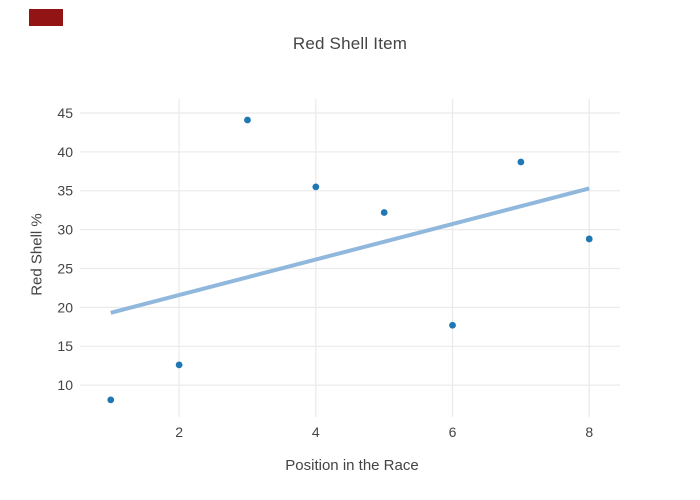 The width and height of the screenshot is (700, 500). Describe the element at coordinates (65, 113) in the screenshot. I see `y-tick-label: 45` at that location.